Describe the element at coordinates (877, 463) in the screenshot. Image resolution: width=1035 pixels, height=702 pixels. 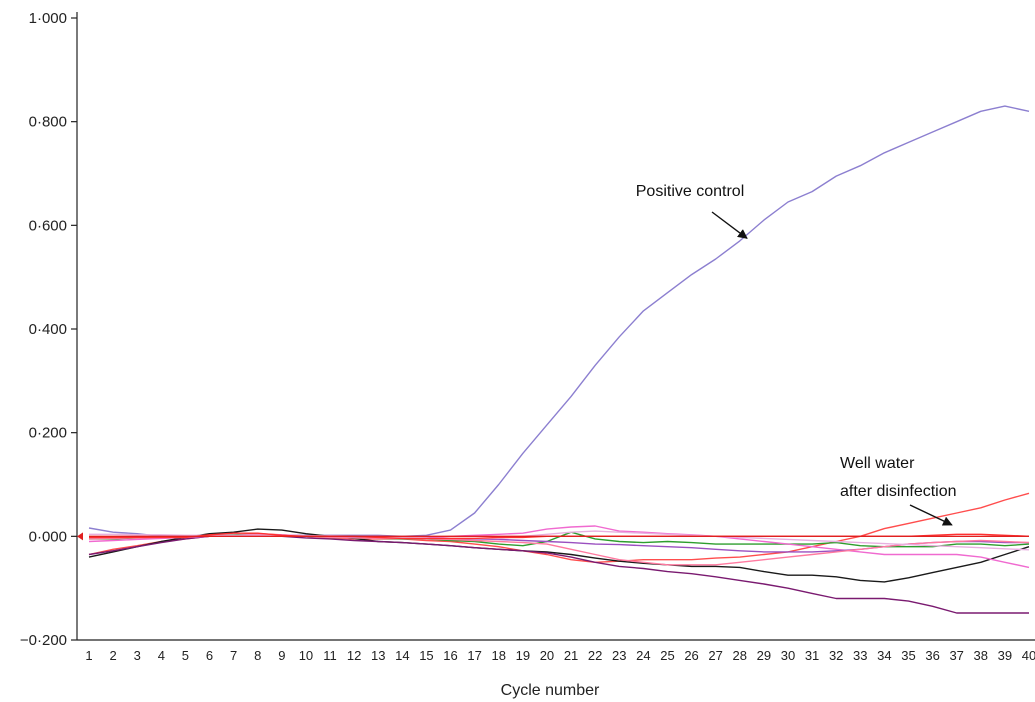
I see `annotation-well-water-line1: Well water` at that location.